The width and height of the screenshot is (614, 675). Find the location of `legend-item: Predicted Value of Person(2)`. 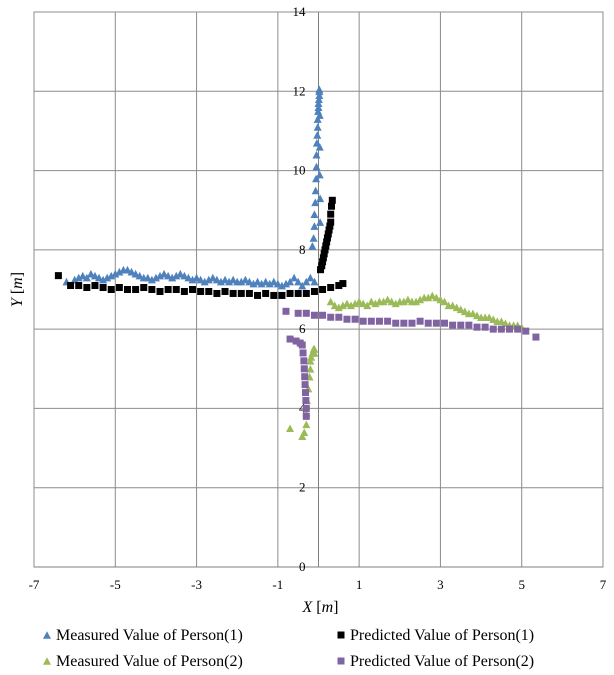

legend-item: Predicted Value of Person(2) is located at coordinates (435, 661).